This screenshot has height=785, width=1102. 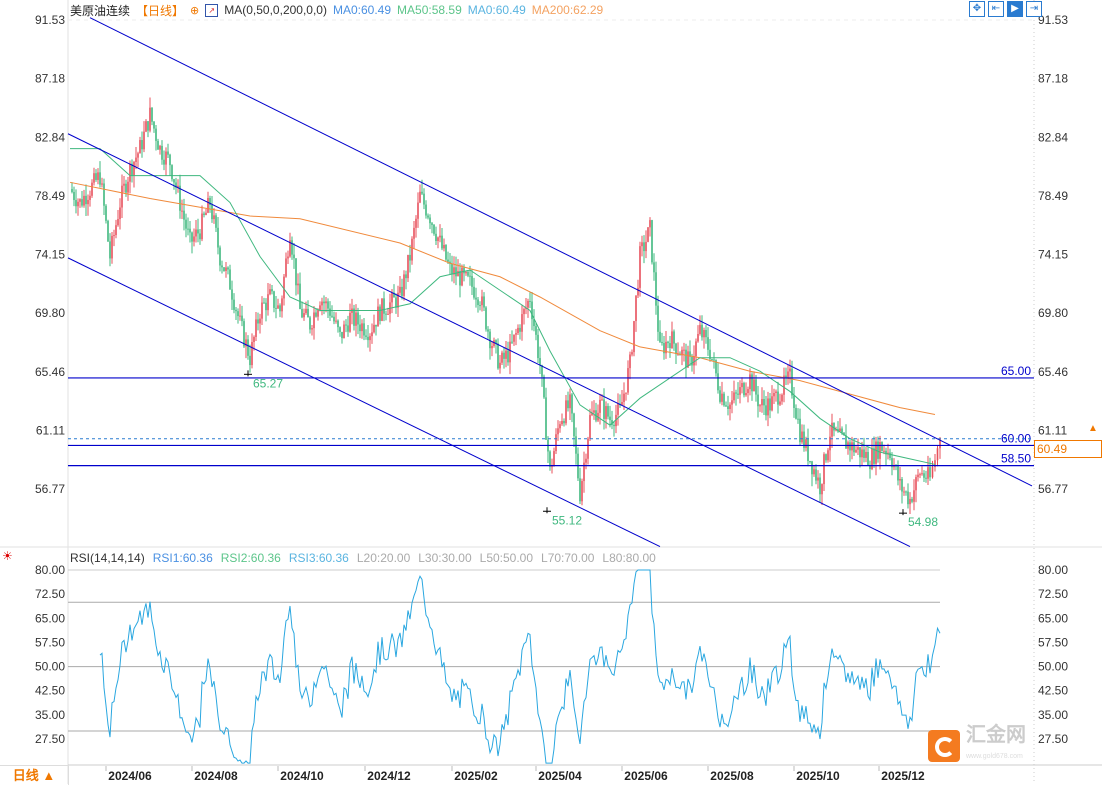 I want to click on rsi2-value: RSI2:60.36, so click(x=250, y=558).